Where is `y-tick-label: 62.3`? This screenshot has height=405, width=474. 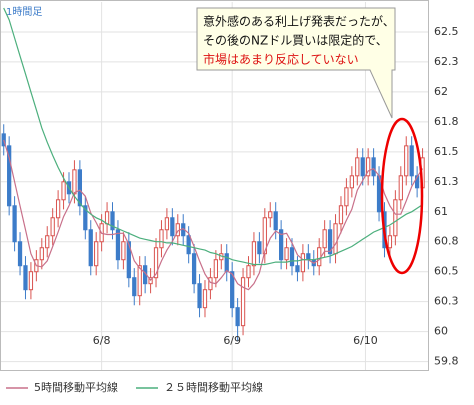
y-tick-label: 62.3 is located at coordinates (446, 61).